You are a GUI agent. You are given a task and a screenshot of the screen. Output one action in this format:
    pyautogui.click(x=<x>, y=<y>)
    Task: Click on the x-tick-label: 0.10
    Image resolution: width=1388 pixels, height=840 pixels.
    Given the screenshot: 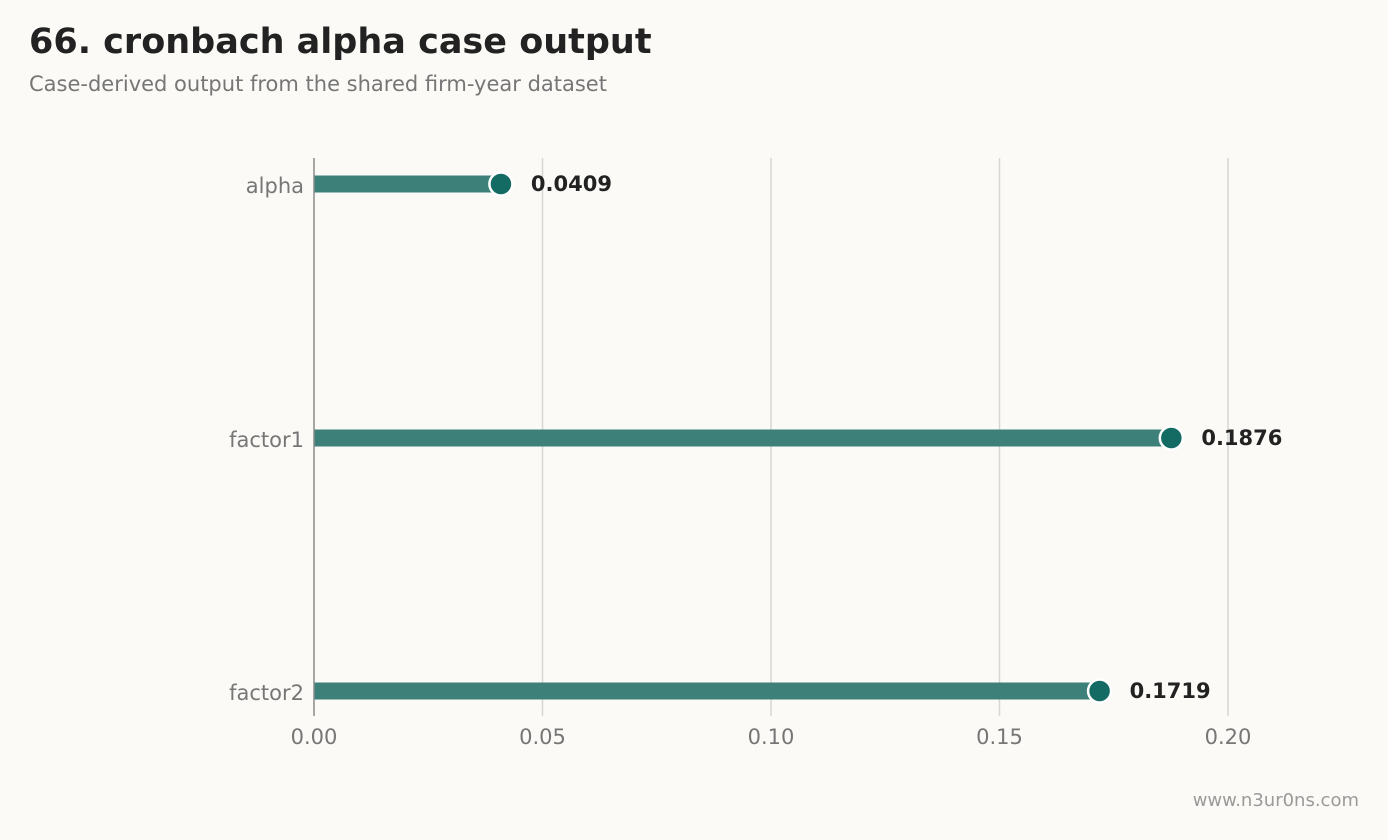 What is the action you would take?
    pyautogui.click(x=771, y=737)
    